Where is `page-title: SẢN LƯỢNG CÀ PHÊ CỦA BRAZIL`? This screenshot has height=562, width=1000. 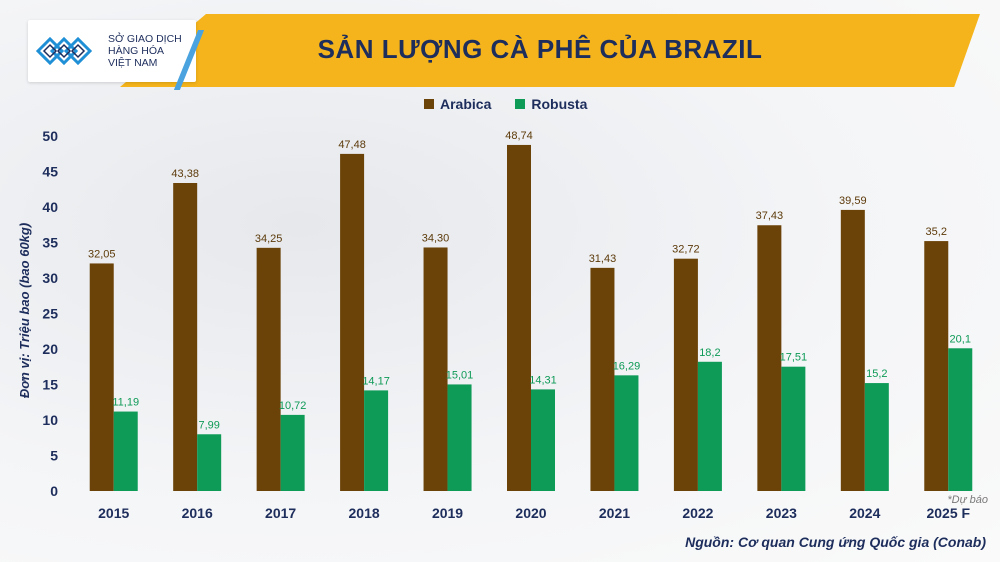
page-title: SẢN LƯỢNG CÀ PHÊ CỦA BRAZIL is located at coordinates (540, 48).